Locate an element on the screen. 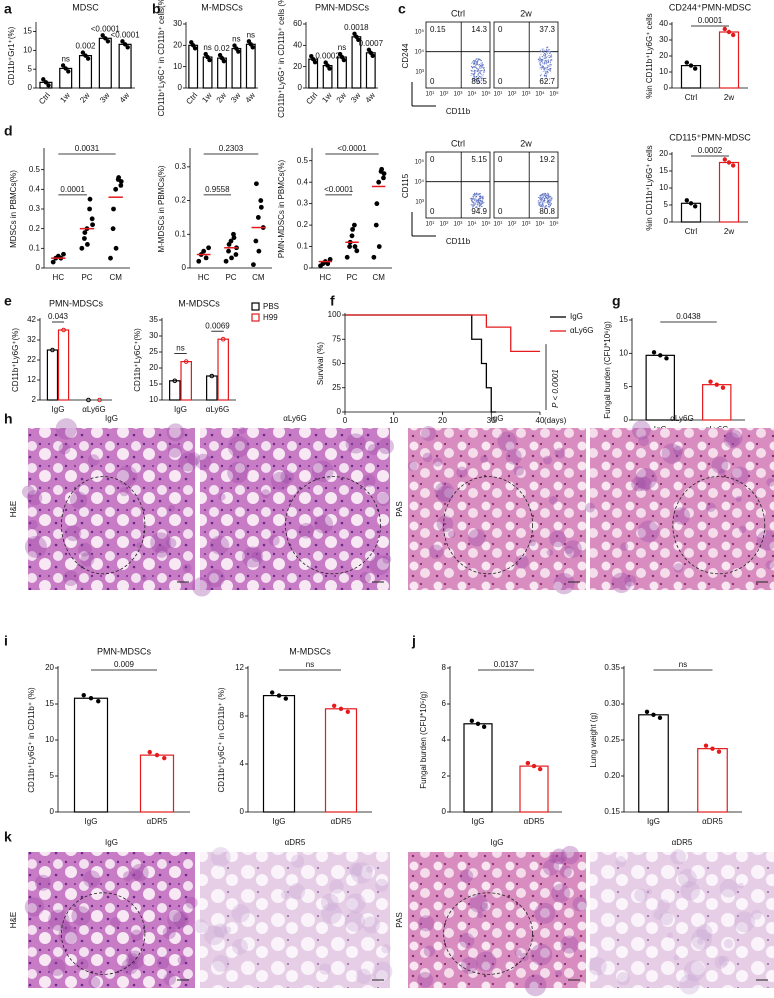 The height and width of the screenshot is (998, 774). panel-label: a is located at coordinates (8, 9).